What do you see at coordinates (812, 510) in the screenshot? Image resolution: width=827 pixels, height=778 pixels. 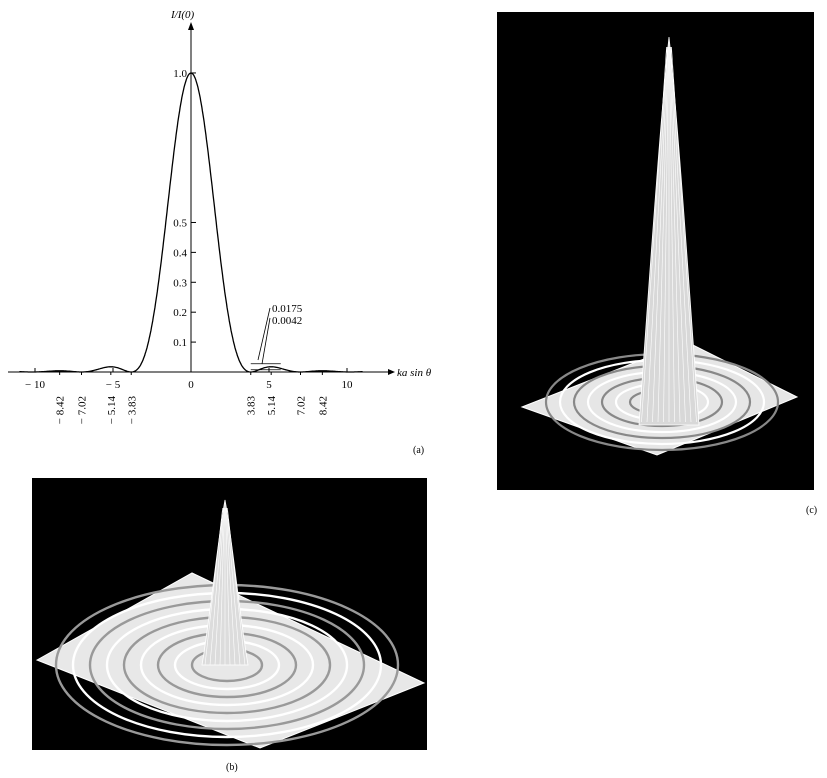 I see `caption-c: (c)` at bounding box center [812, 510].